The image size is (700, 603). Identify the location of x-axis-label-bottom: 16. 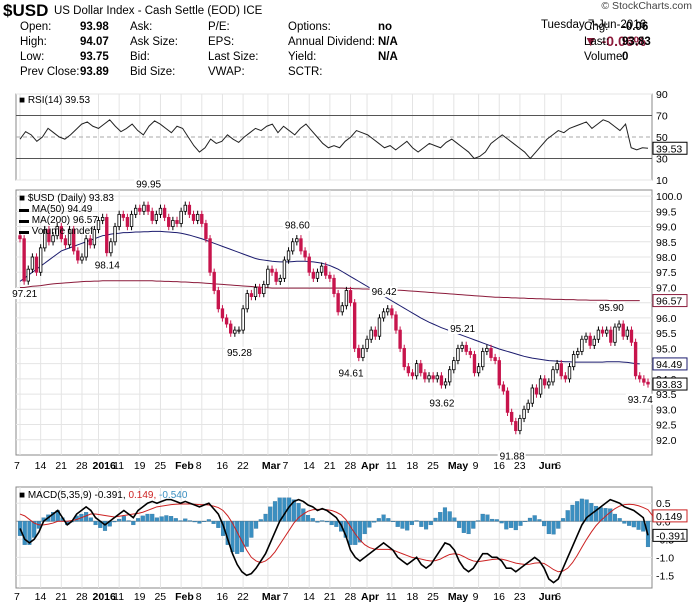
(222, 597).